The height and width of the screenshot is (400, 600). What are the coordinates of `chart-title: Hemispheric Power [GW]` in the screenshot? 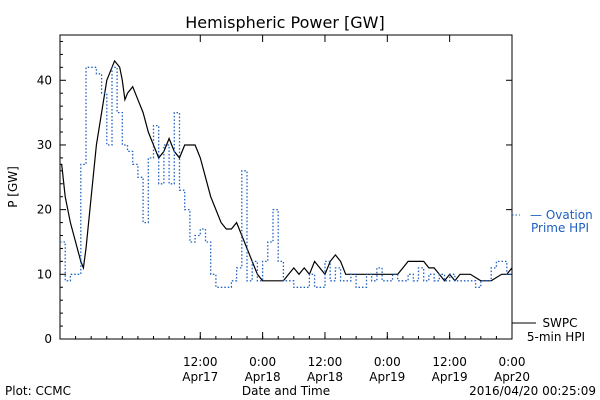 It's located at (284, 22).